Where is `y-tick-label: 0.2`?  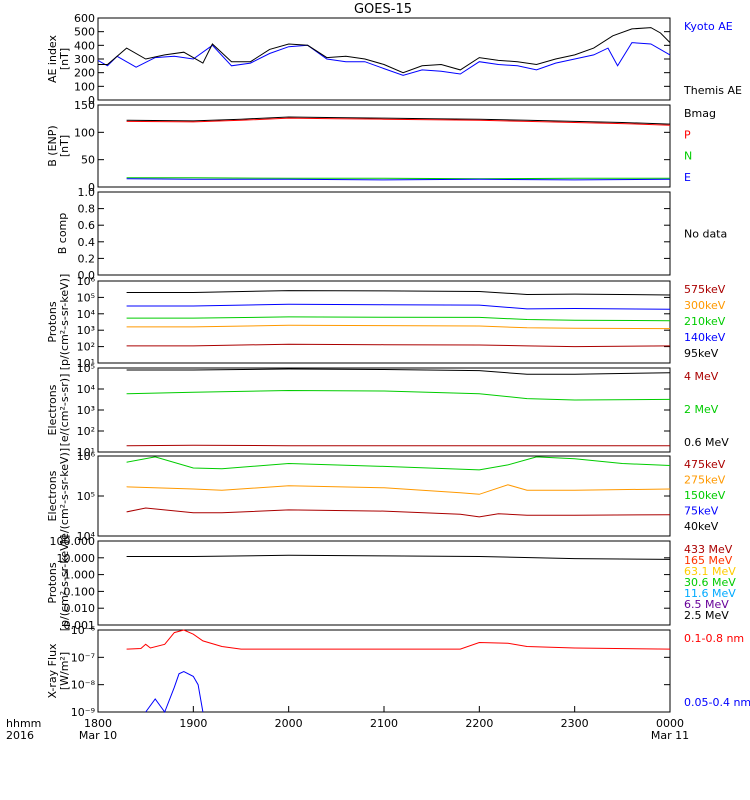
y-tick-label: 0.2 is located at coordinates (87, 258).